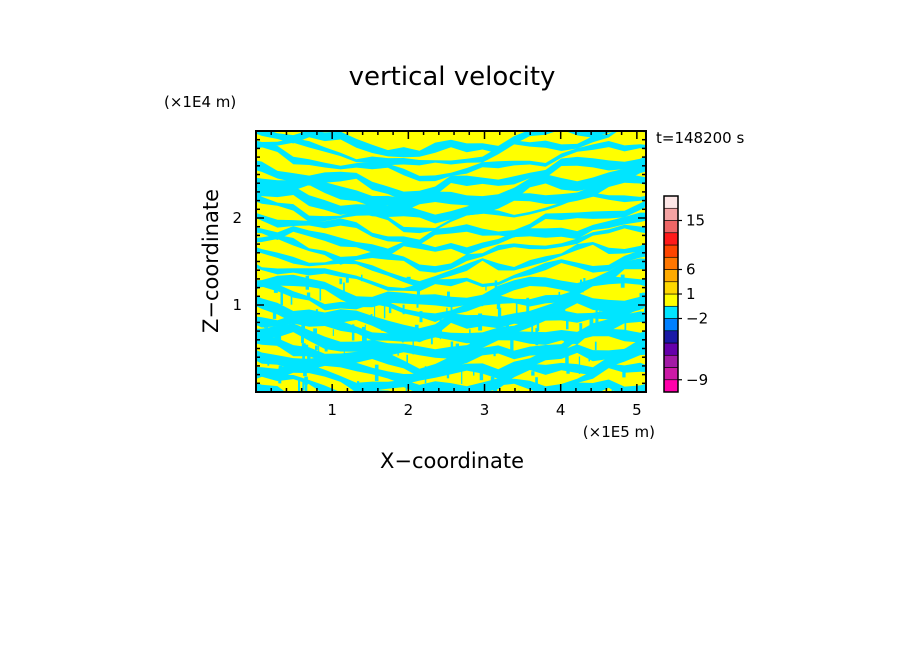 Image resolution: width=904 pixels, height=654 pixels. I want to click on colorbar-tick-label: 15, so click(695, 221).